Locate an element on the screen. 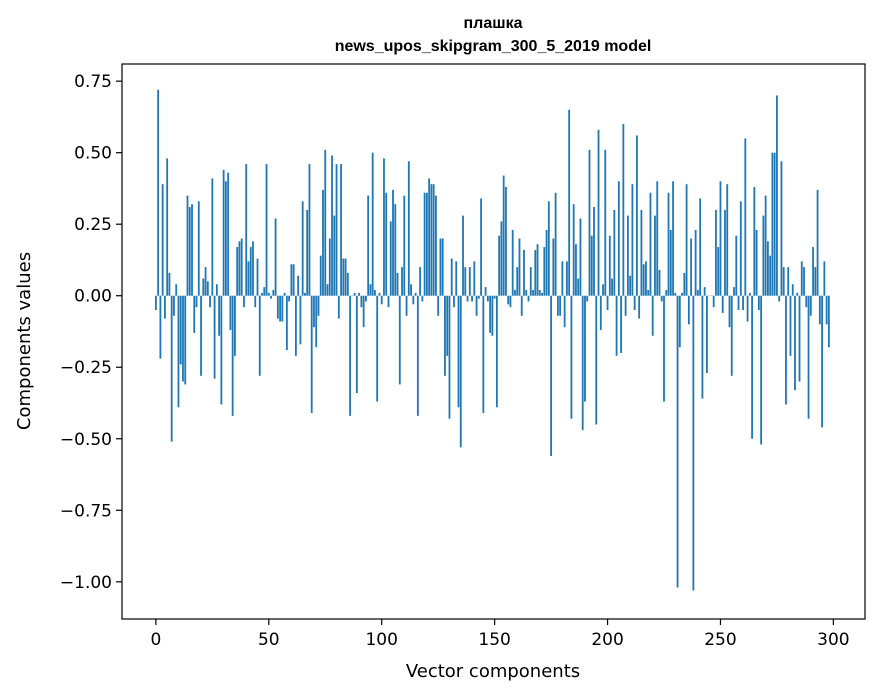  y-tick-label: −0.75 is located at coordinates (86, 511).